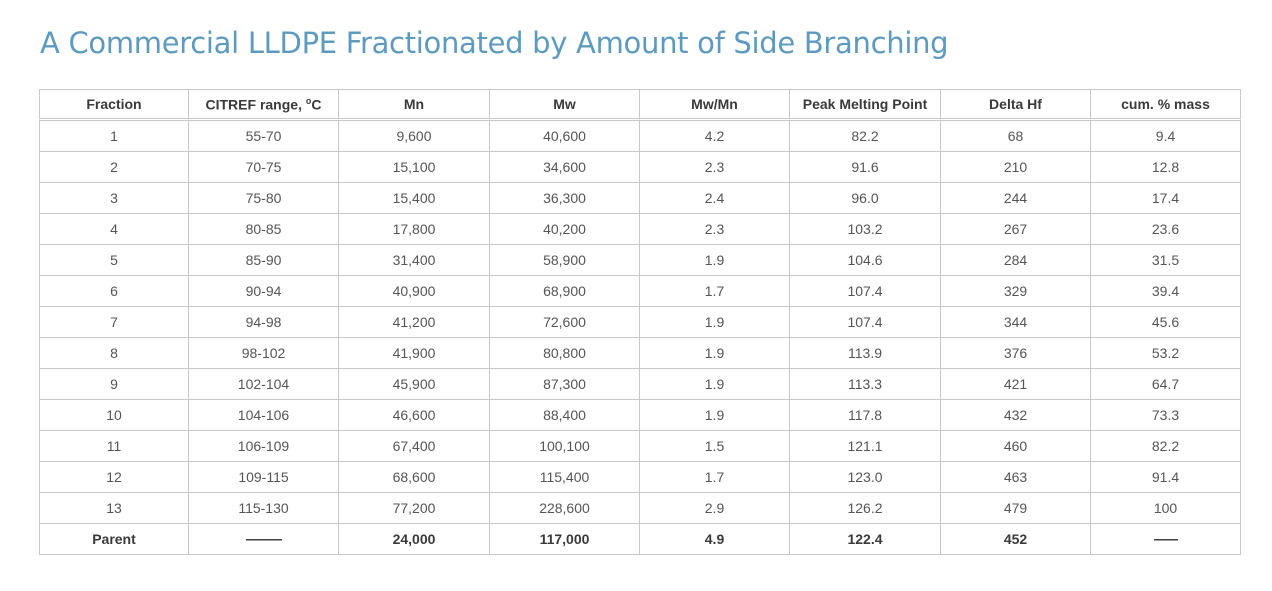 This screenshot has height=591, width=1272. What do you see at coordinates (414, 353) in the screenshot?
I see `mn-cell: 41,900` at bounding box center [414, 353].